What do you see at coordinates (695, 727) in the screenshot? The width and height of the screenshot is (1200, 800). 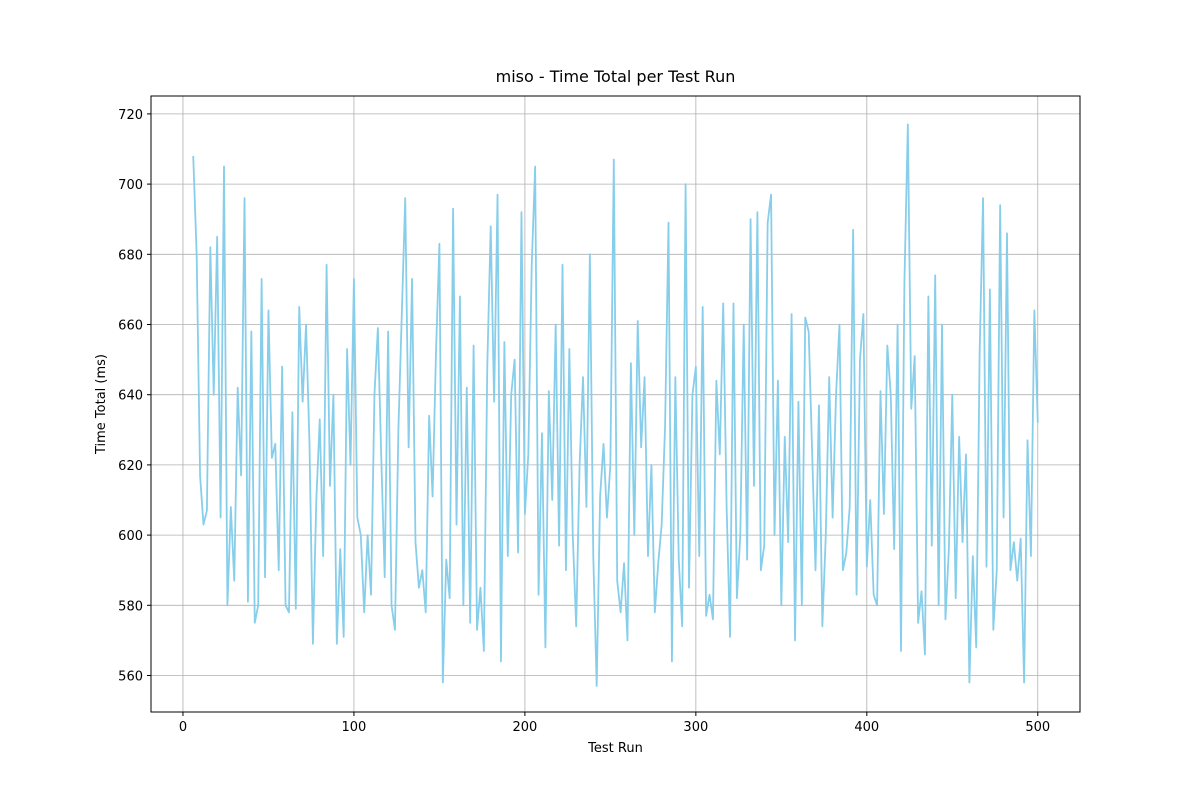 I see `x-tick-label: 300` at bounding box center [695, 727].